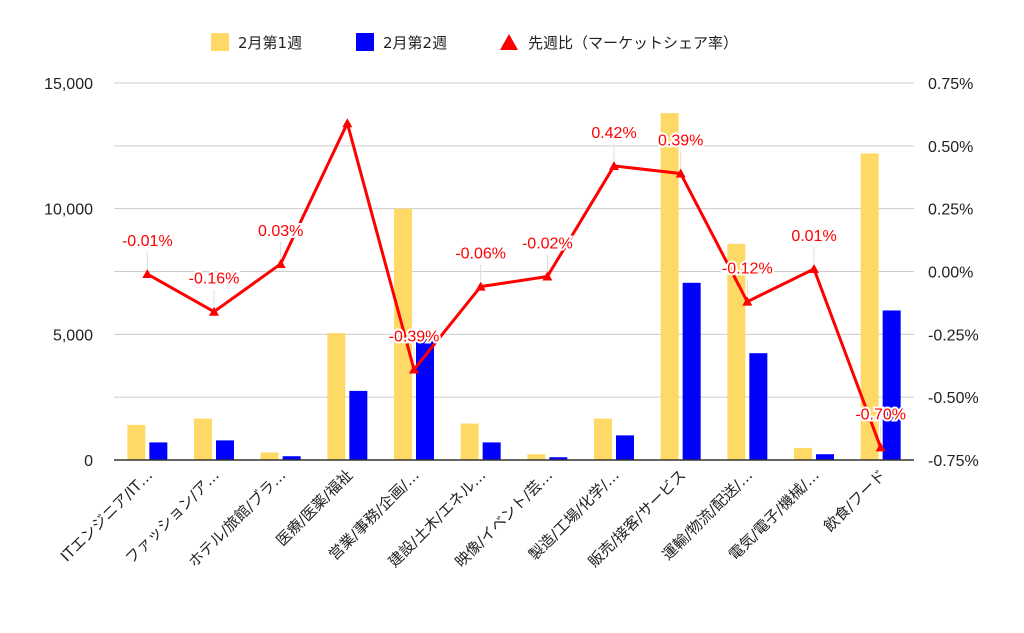 The height and width of the screenshot is (633, 1024). I want to click on share-data-label: -0.70%, so click(880, 414).